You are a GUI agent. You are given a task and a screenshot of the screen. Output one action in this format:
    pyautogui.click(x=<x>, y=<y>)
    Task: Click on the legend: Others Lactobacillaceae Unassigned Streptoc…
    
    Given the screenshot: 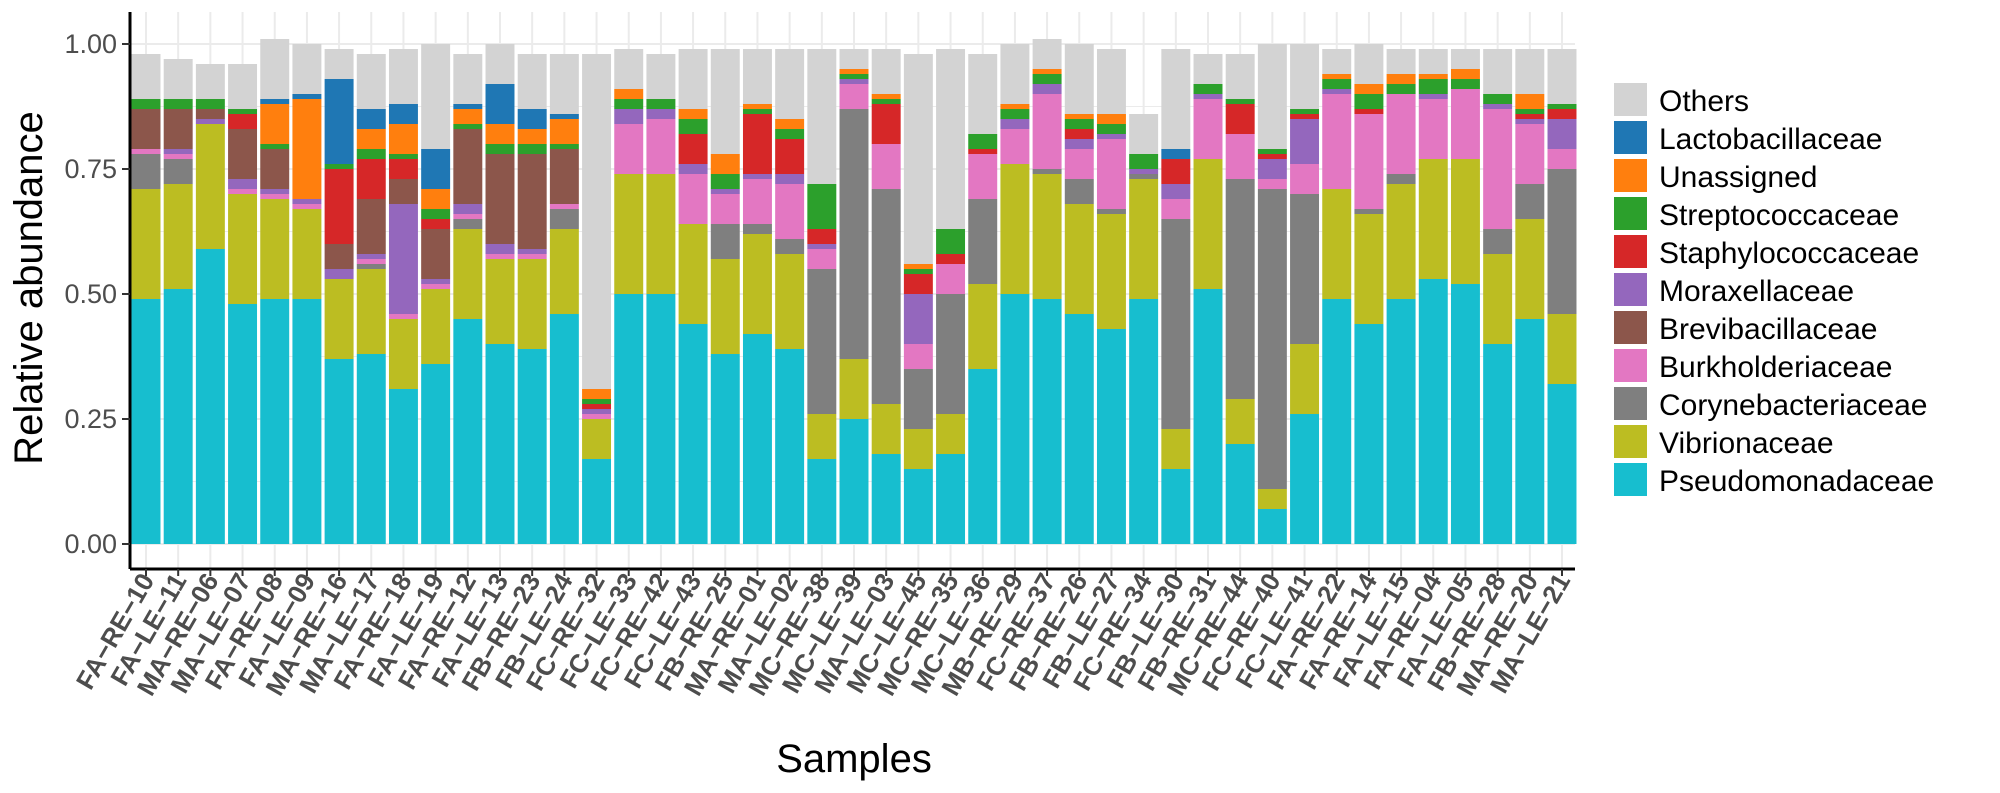 What is the action you would take?
    pyautogui.click(x=1774, y=290)
    